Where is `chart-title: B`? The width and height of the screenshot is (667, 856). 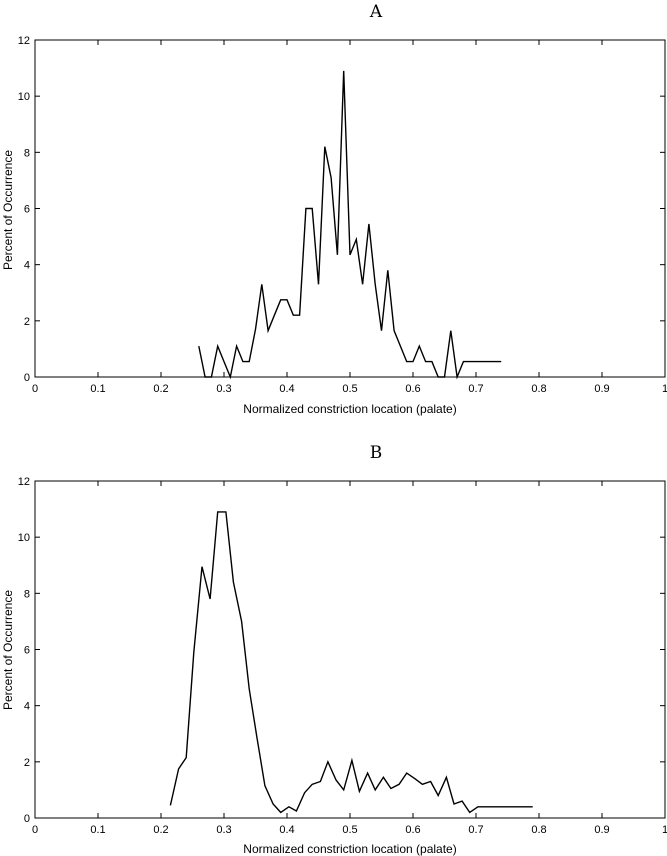
chart-title: B is located at coordinates (376, 453).